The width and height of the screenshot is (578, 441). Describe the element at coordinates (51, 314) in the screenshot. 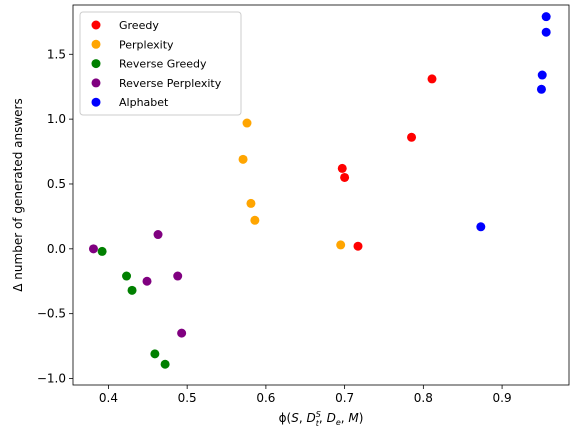

I see `y-tick-label: −0.5` at that location.